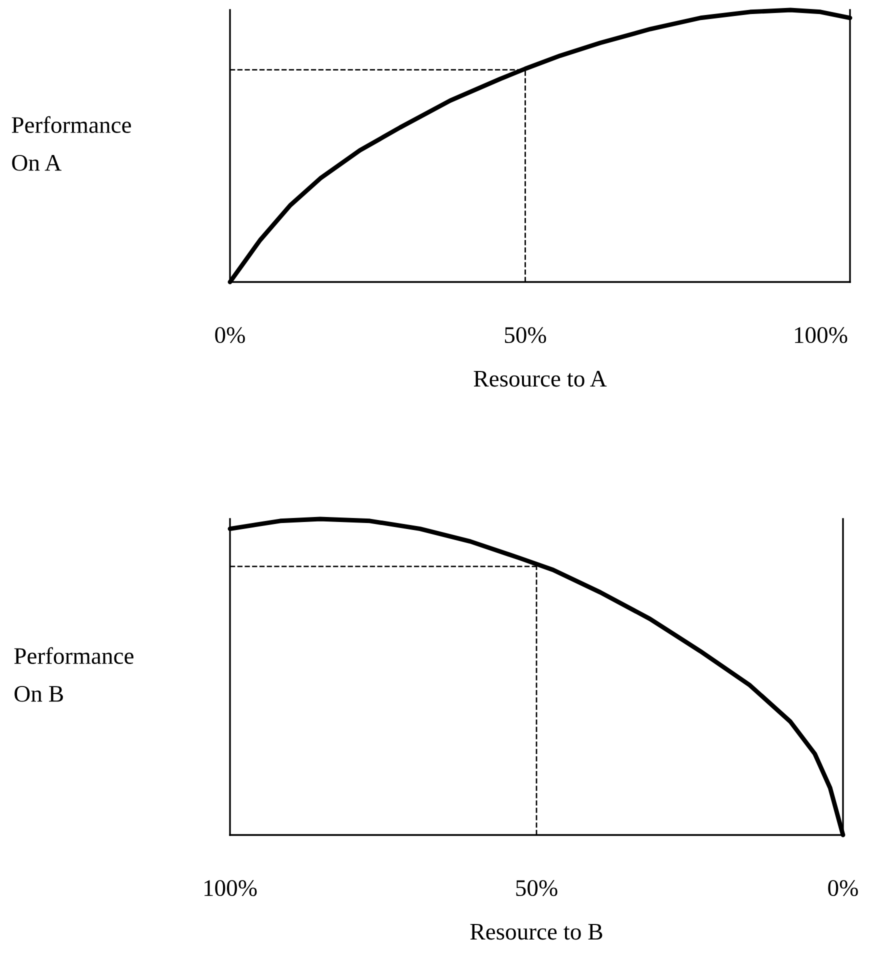  I want to click on x-axis-title: Resource to B, so click(536, 932).